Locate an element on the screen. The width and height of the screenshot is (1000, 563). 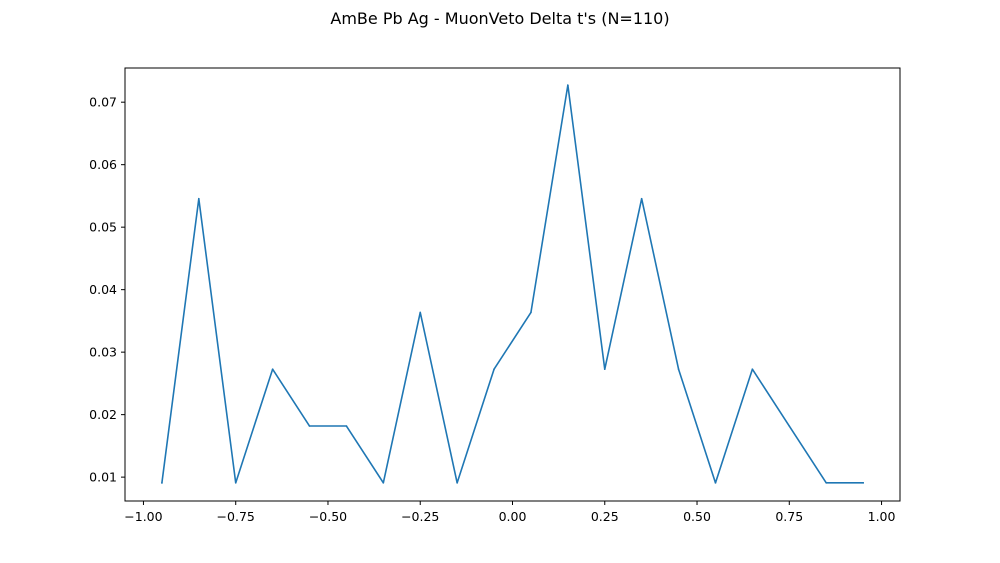
x-tick-label: −0.25 is located at coordinates (420, 516).